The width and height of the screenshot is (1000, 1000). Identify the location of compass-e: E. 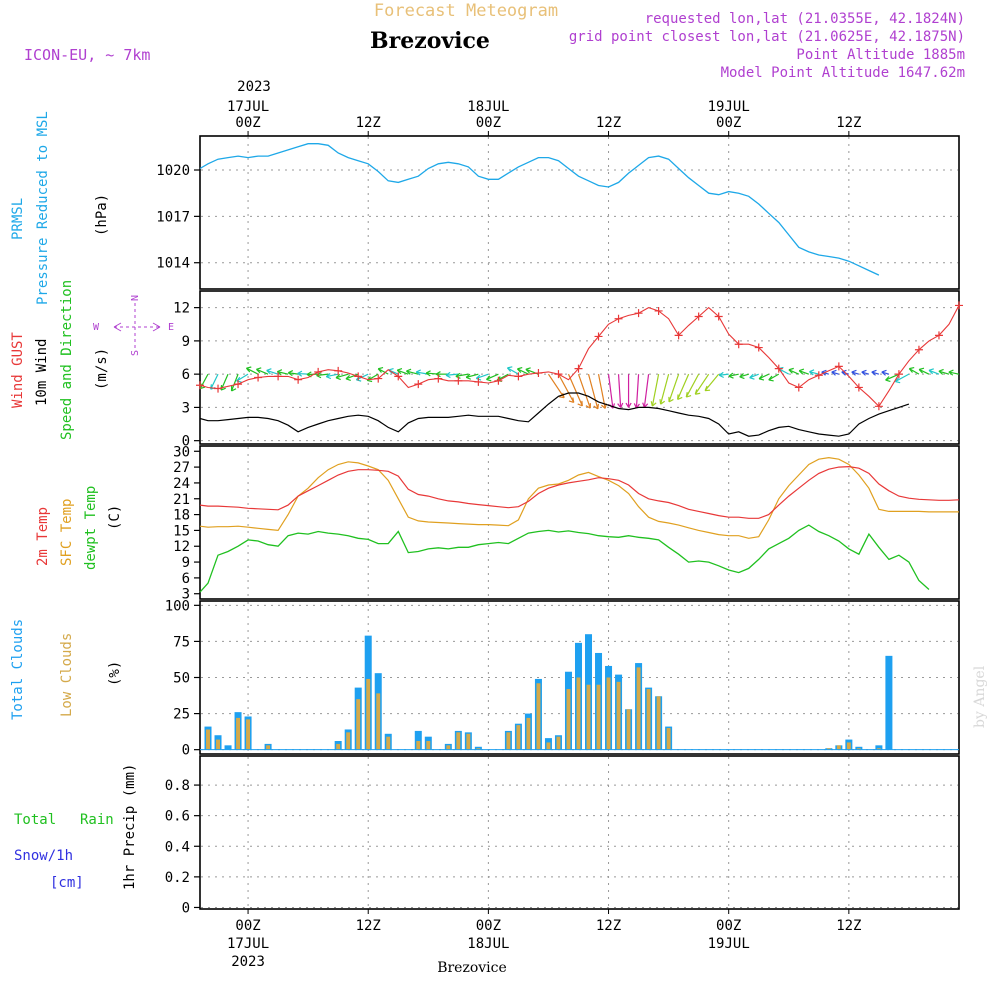
(171, 327).